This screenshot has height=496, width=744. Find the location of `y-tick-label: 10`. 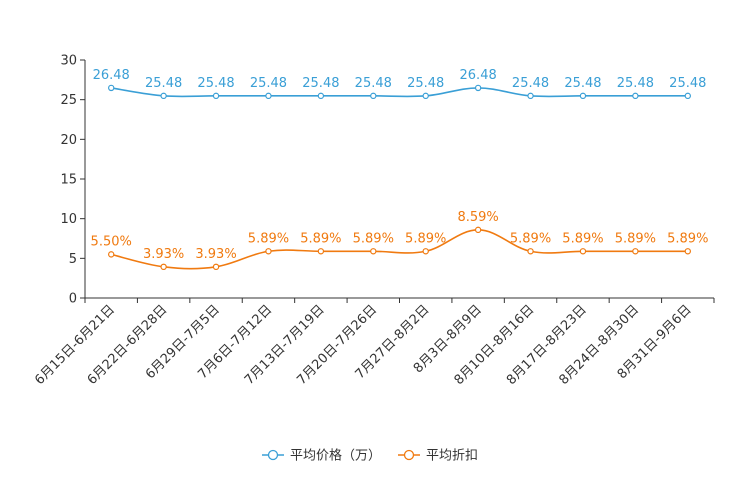

y-tick-label: 10 is located at coordinates (68, 219).